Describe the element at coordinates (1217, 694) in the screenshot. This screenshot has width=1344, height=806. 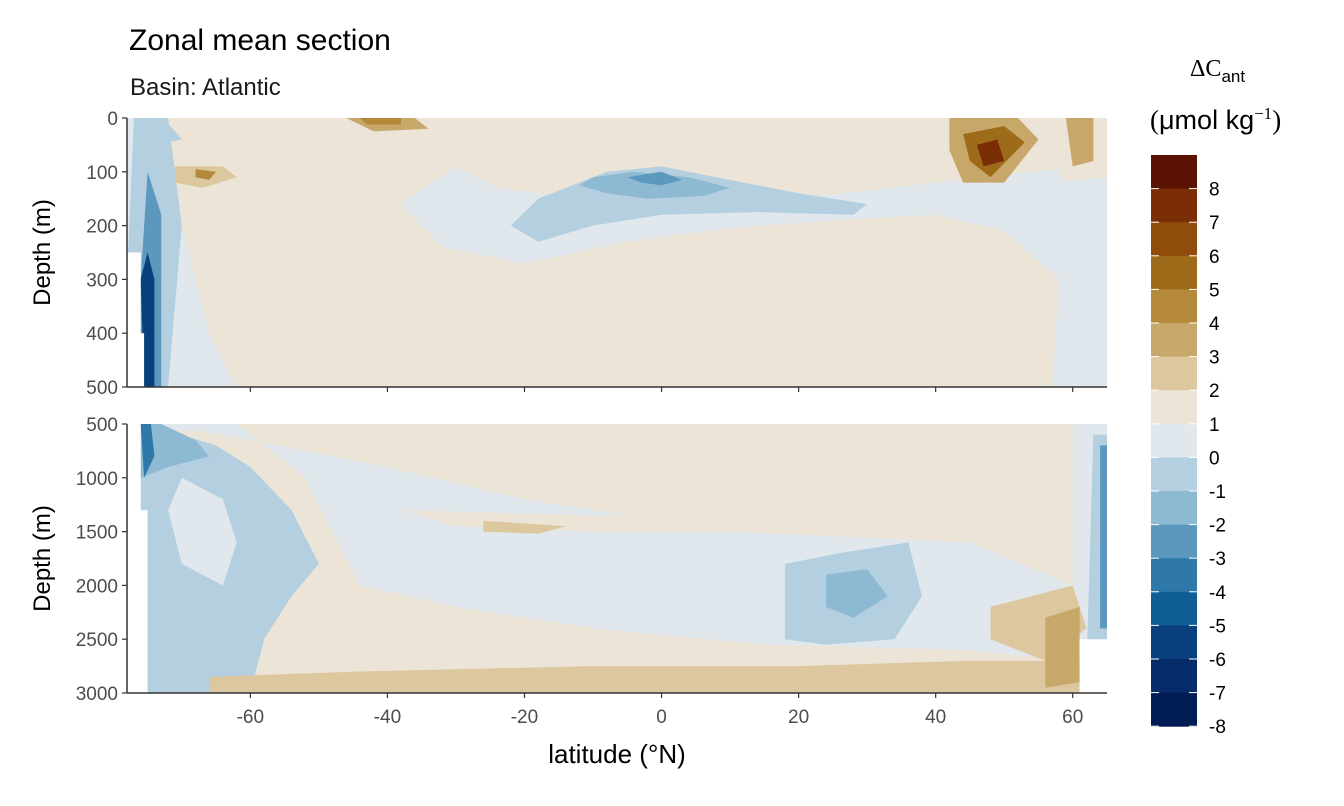
I see `legend-label: -7` at that location.